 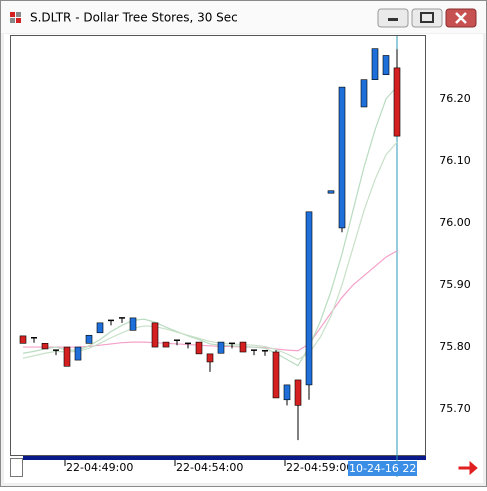 What do you see at coordinates (455, 160) in the screenshot?
I see `y-tick-label: 76.10` at bounding box center [455, 160].